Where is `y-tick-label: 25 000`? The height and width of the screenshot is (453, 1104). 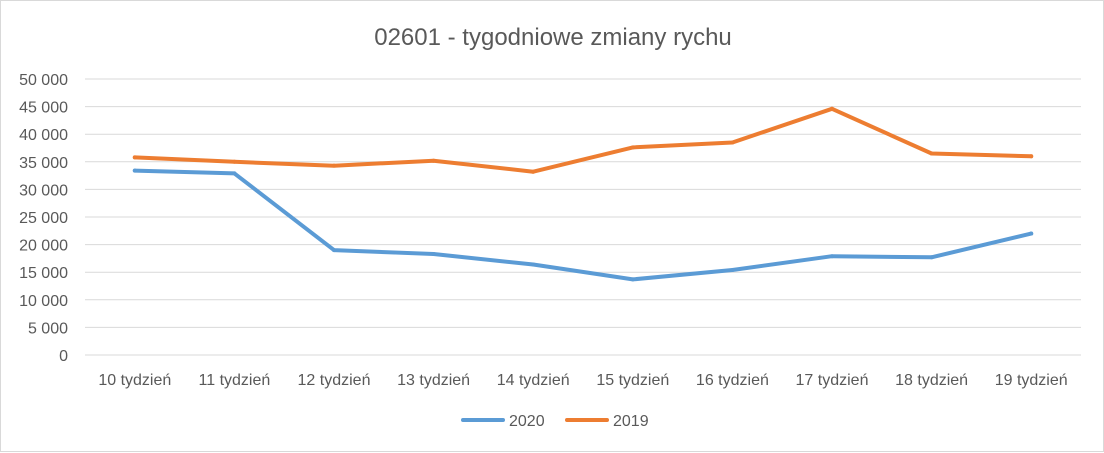
y-tick-label: 25 000 is located at coordinates (43, 218).